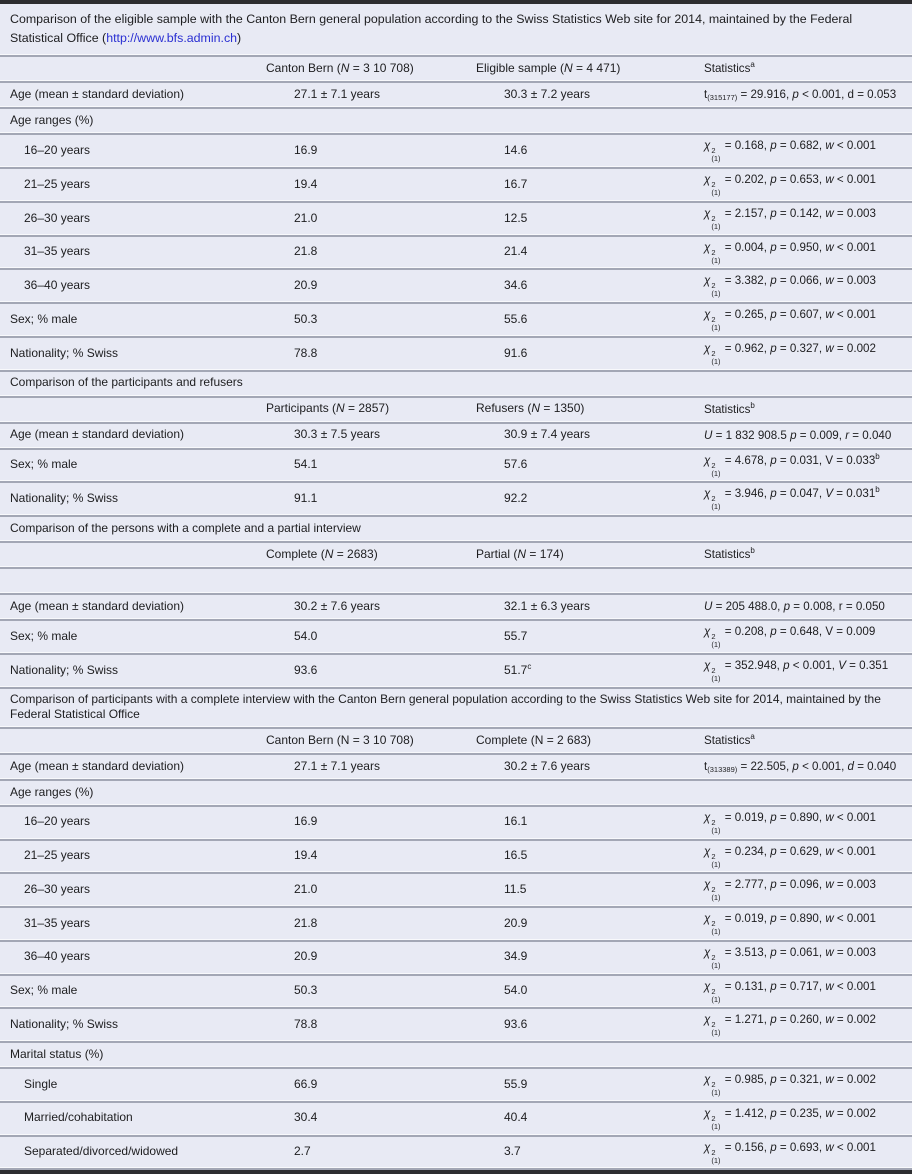 The width and height of the screenshot is (912, 1174). I want to click on statistics-value: χ 2 (1) = 0.156, p = 0.693, w < 0.001, so click(790, 1152).